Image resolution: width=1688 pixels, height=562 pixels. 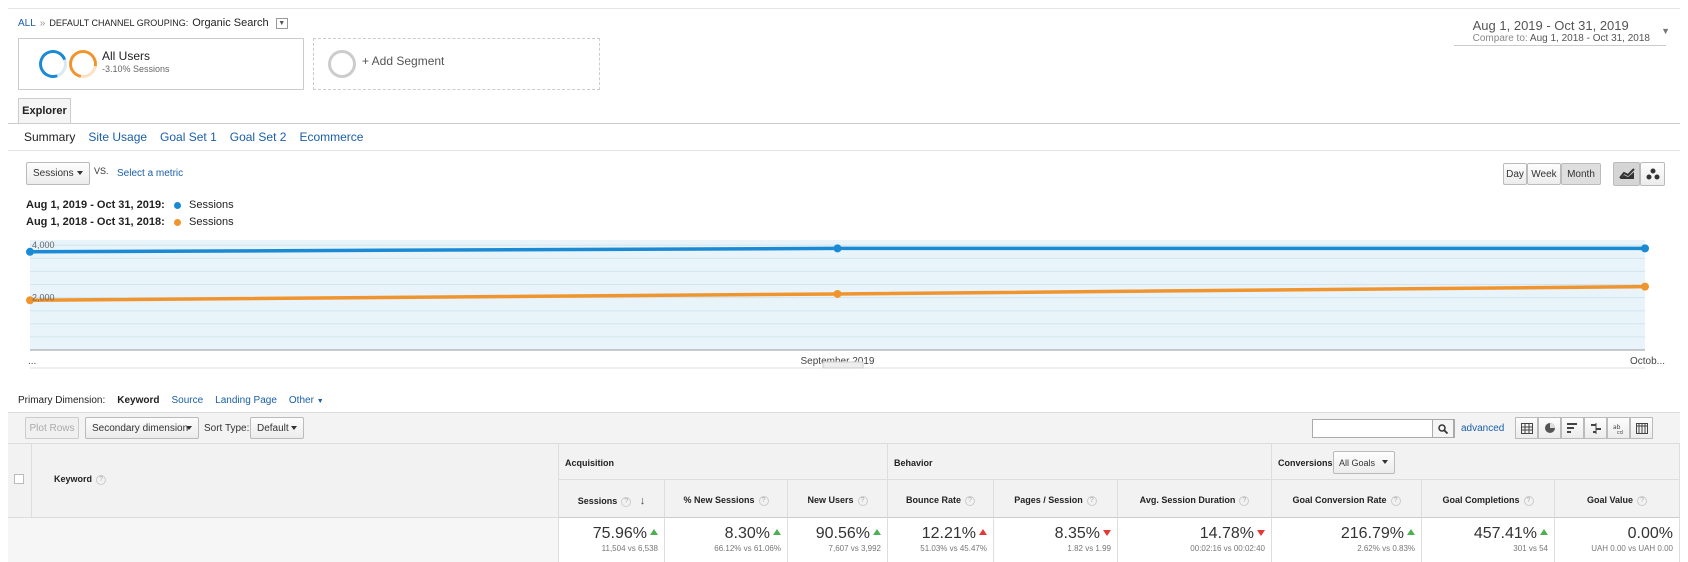 I want to click on sort-type-value: Default, so click(x=273, y=428).